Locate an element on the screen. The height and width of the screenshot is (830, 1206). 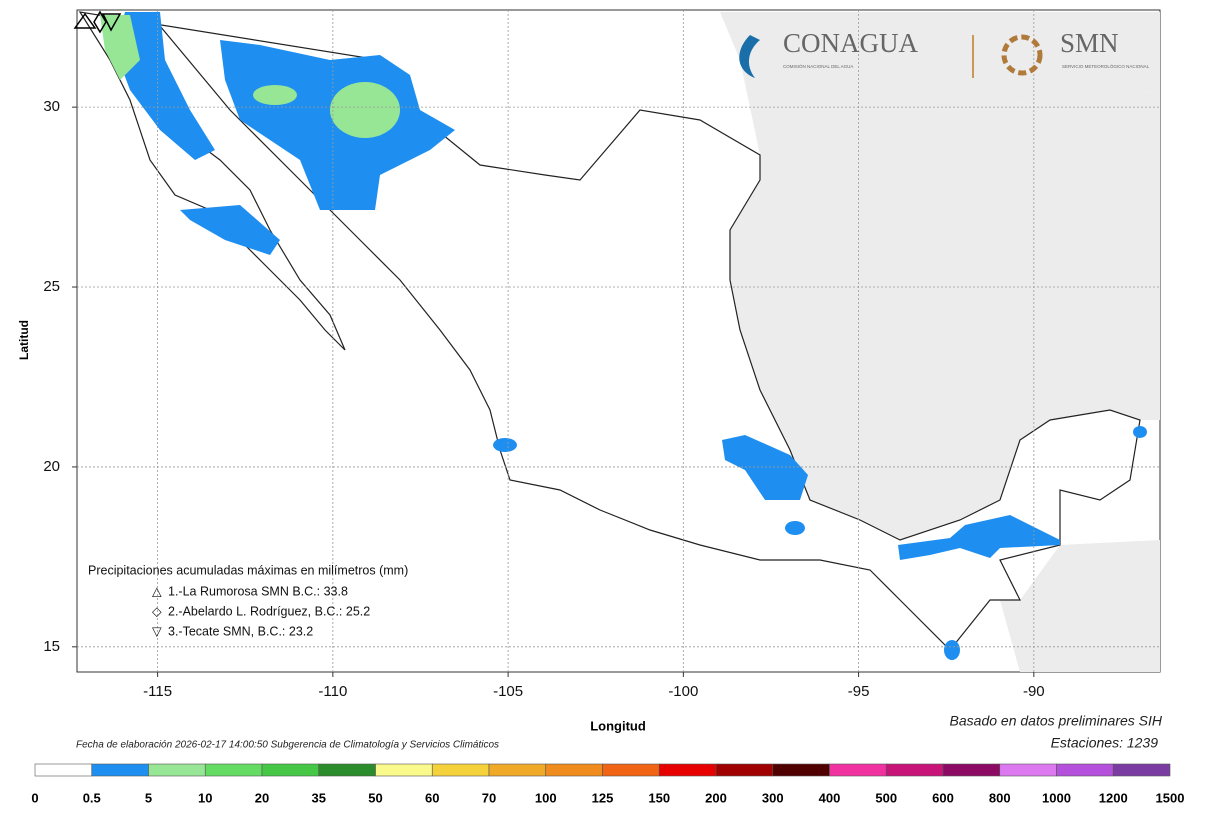
logo-name: CONAGUA is located at coordinates (851, 43).